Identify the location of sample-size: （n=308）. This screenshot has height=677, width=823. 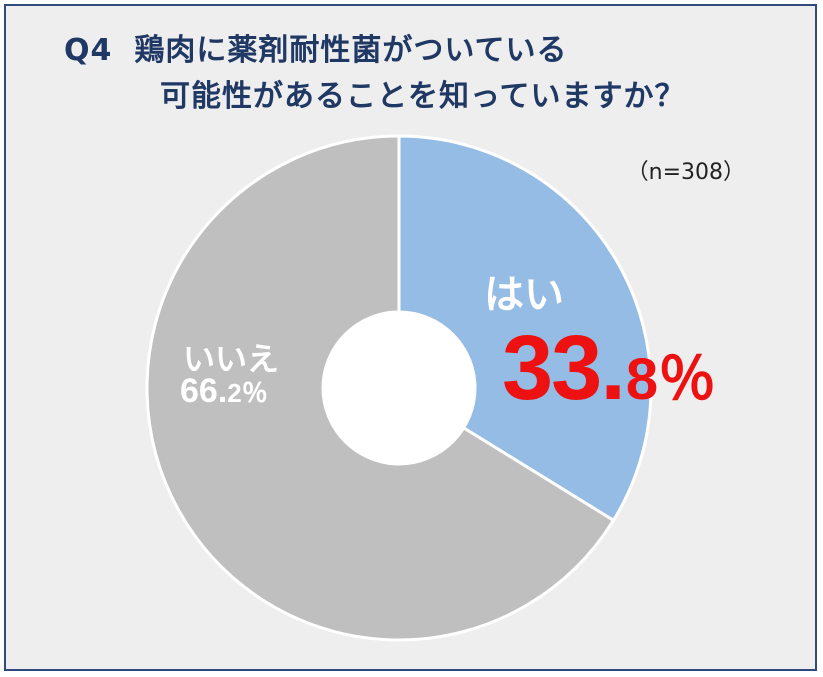
(685, 172).